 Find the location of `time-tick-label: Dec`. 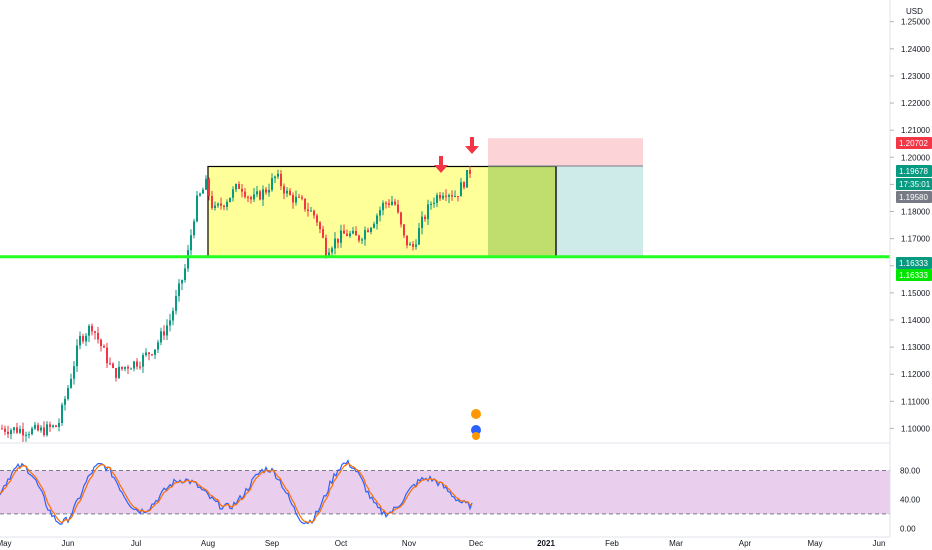

time-tick-label: Dec is located at coordinates (476, 543).